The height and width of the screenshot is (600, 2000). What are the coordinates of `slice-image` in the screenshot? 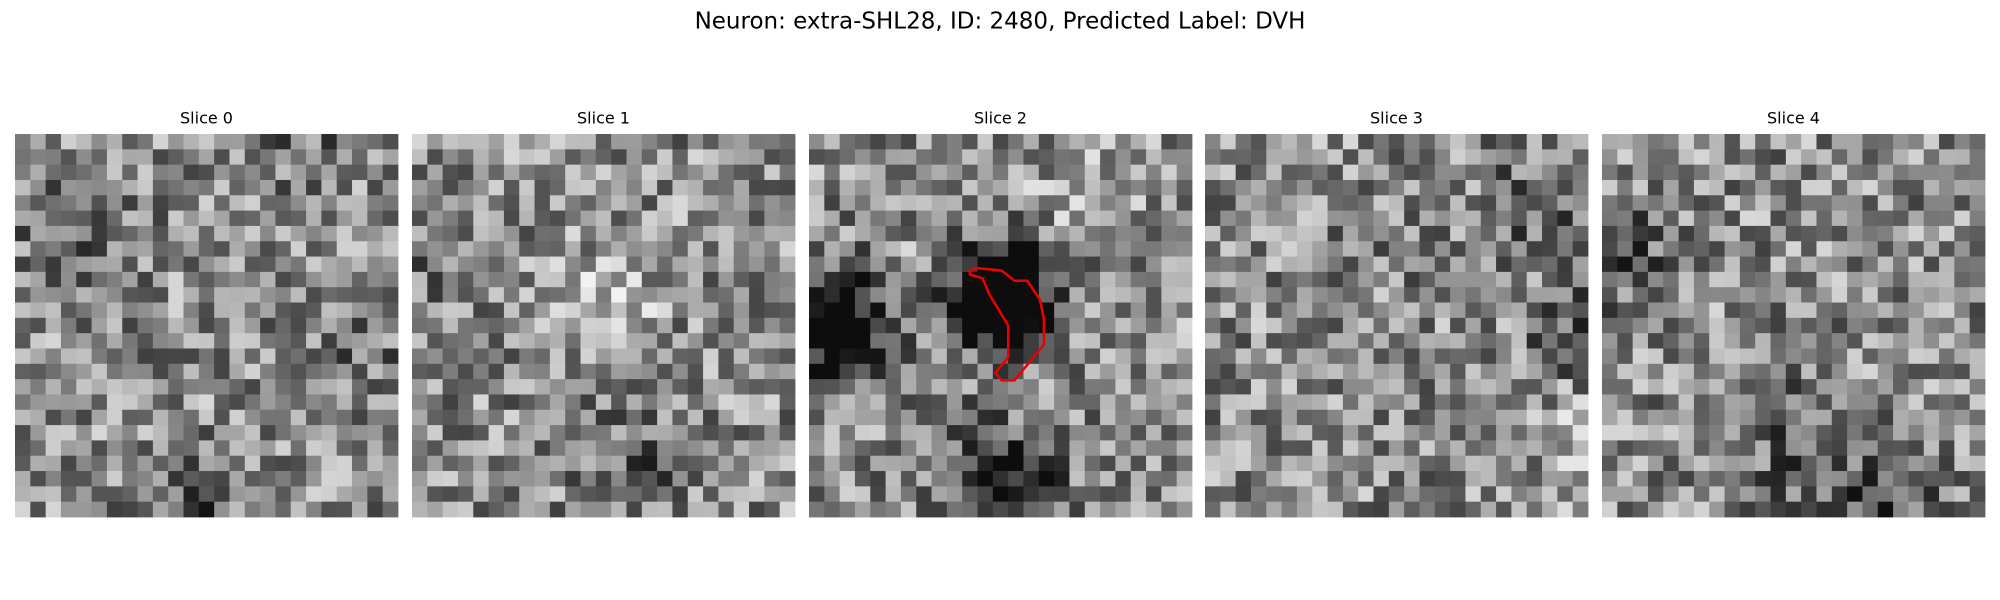 It's located at (1397, 326).